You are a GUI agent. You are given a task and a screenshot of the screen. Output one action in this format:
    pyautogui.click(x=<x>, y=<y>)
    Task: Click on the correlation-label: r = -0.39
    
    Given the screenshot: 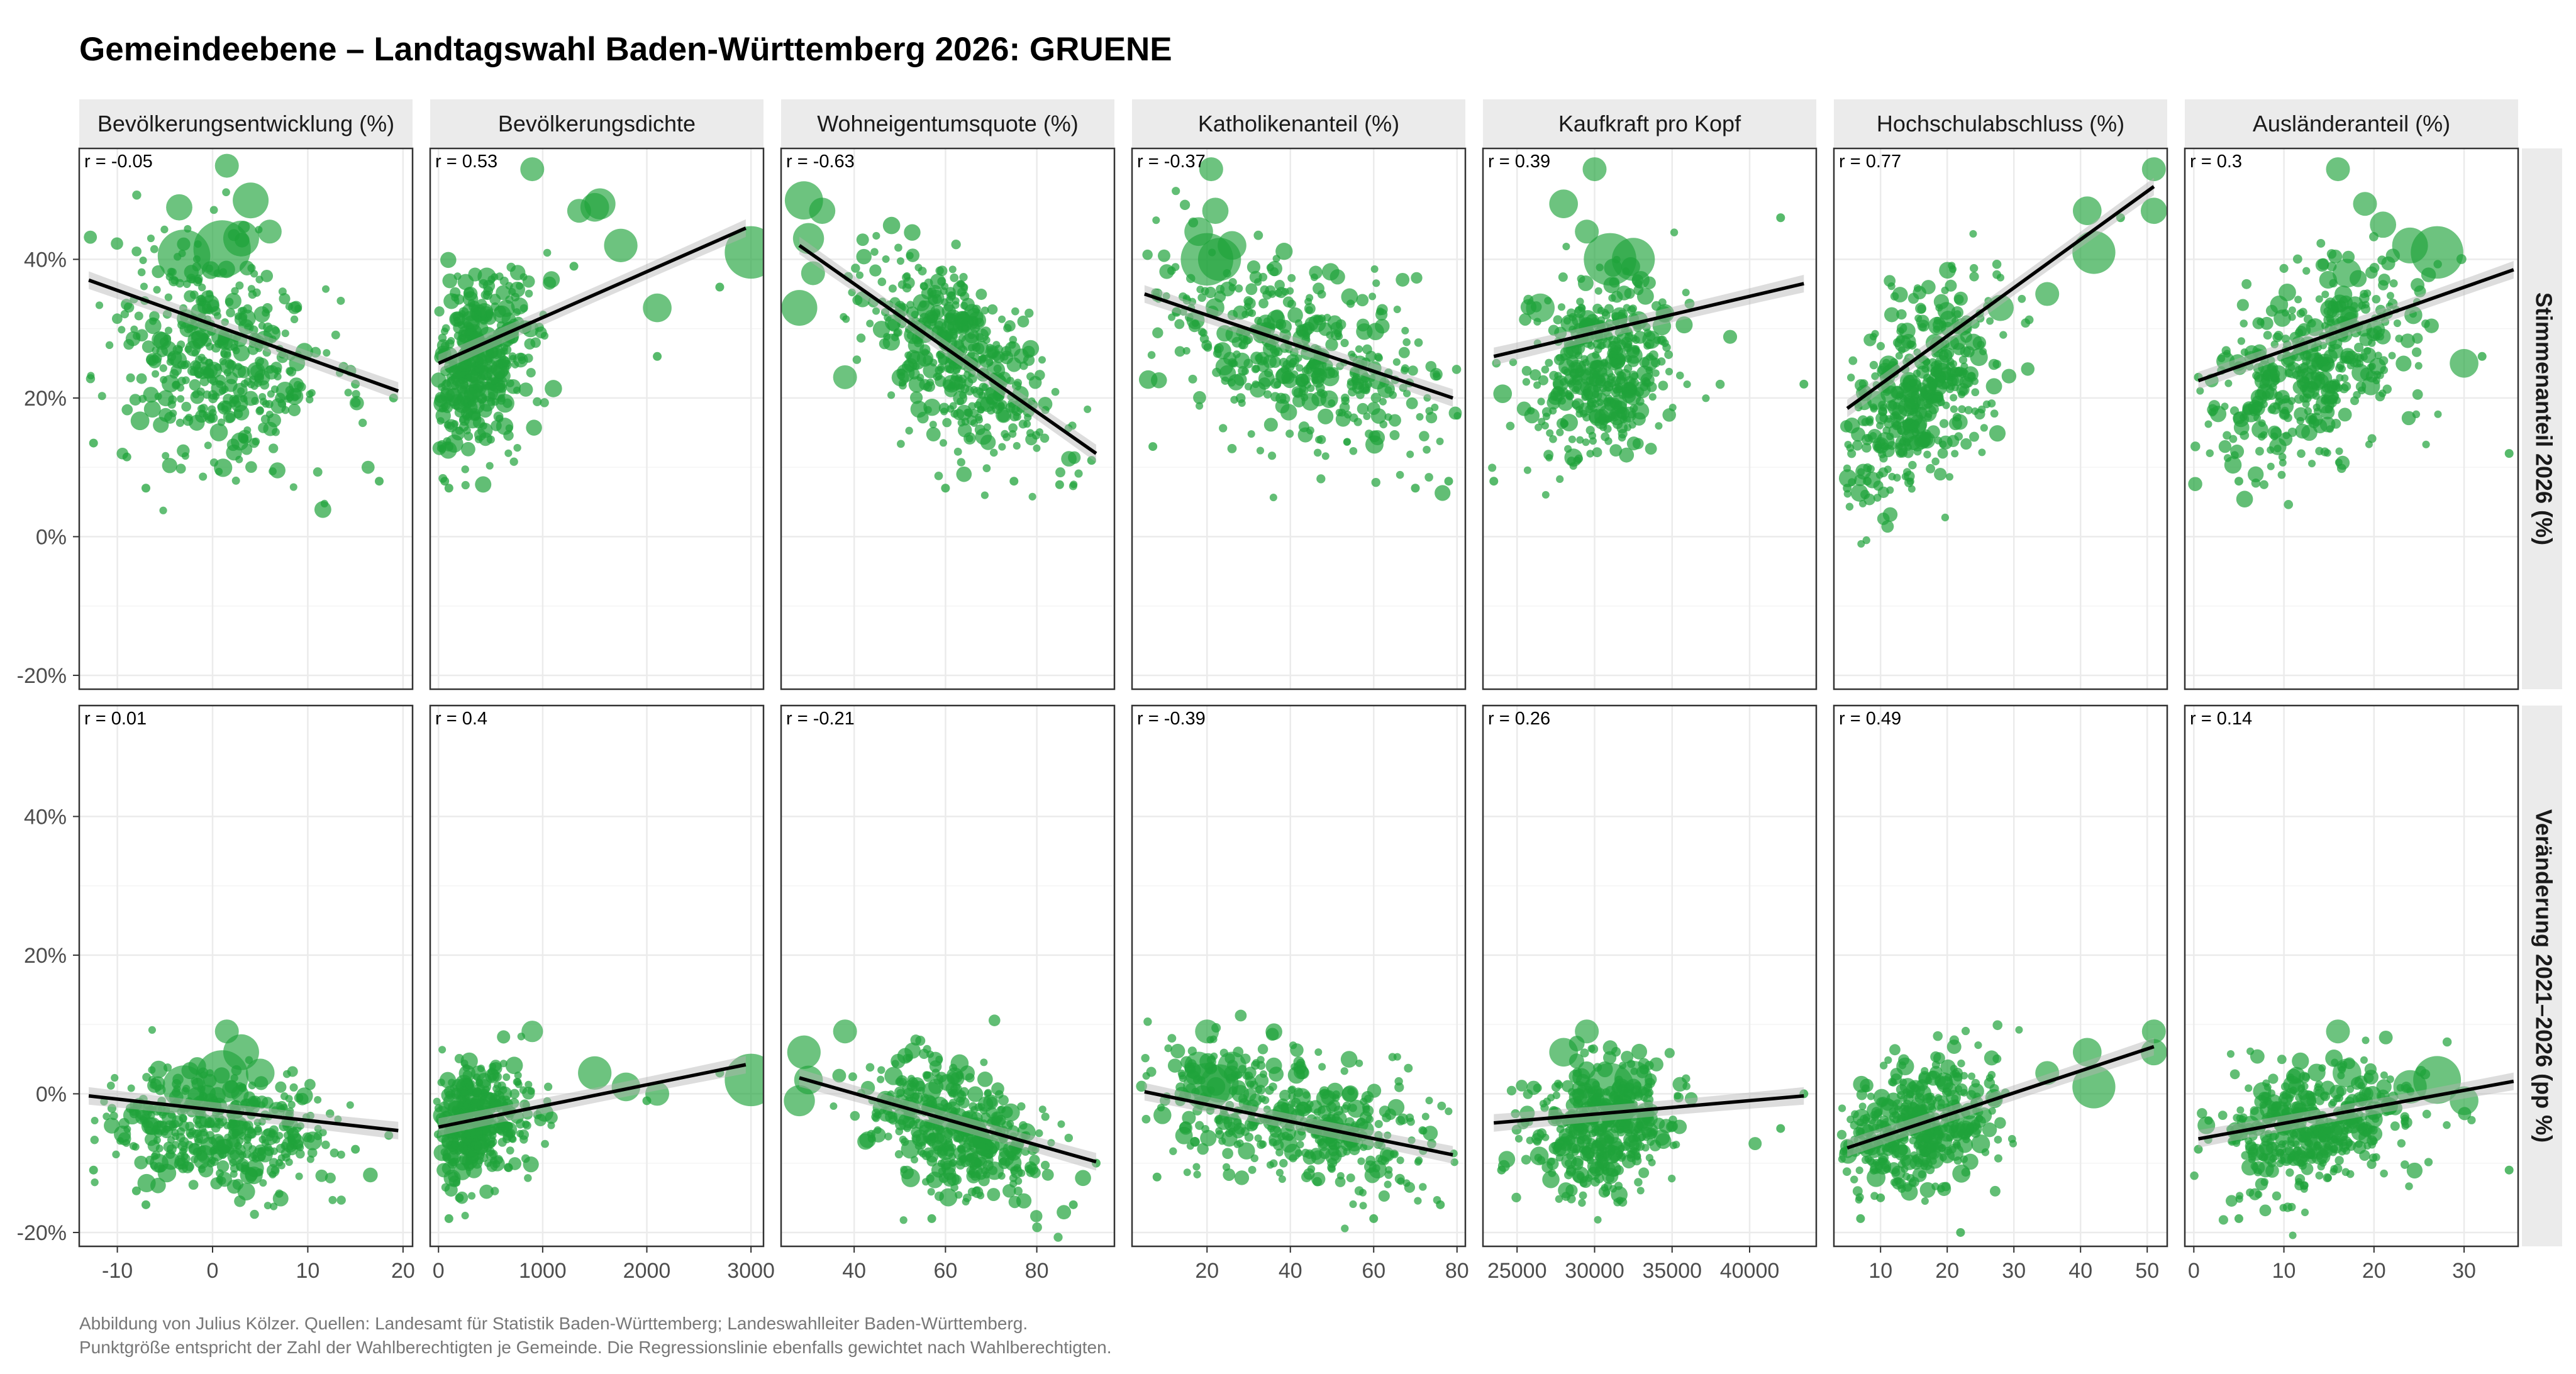 What is the action you would take?
    pyautogui.click(x=1171, y=719)
    